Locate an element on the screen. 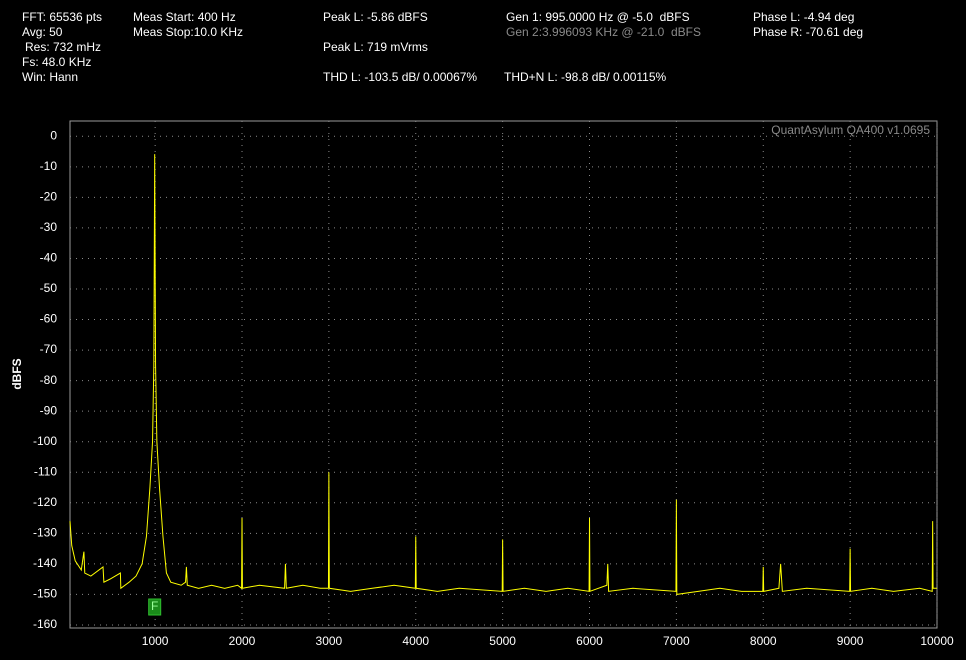  y-tick-label: -130 is located at coordinates (45, 532).